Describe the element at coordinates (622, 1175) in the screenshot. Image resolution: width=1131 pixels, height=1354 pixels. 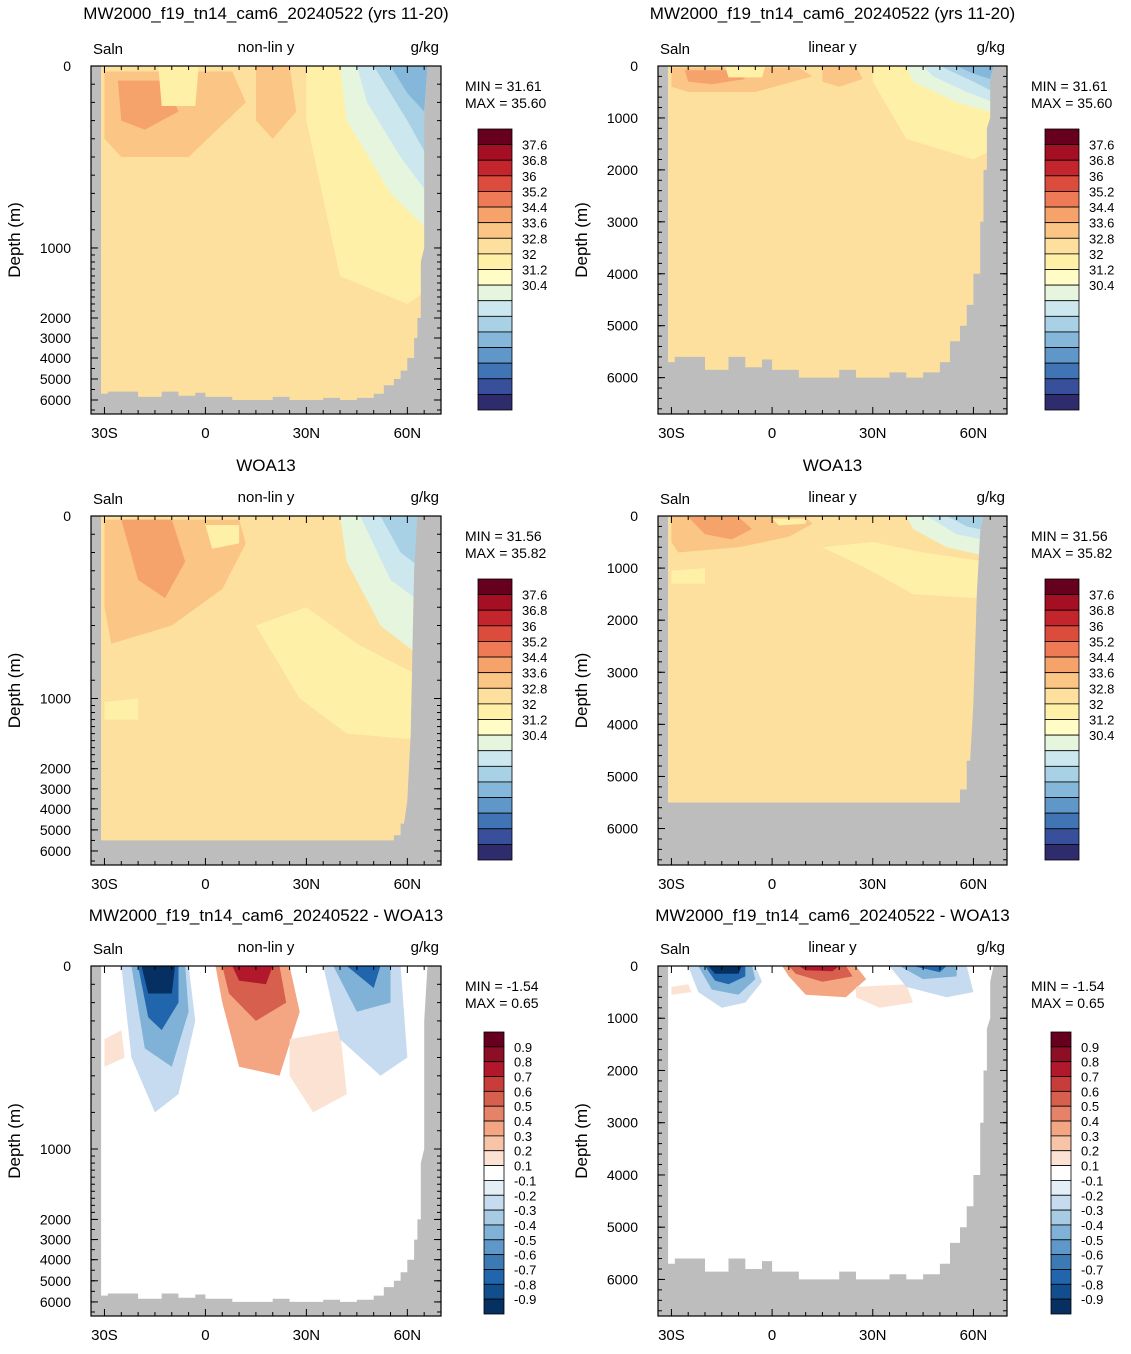
I see `y-tick-label: 4000` at that location.